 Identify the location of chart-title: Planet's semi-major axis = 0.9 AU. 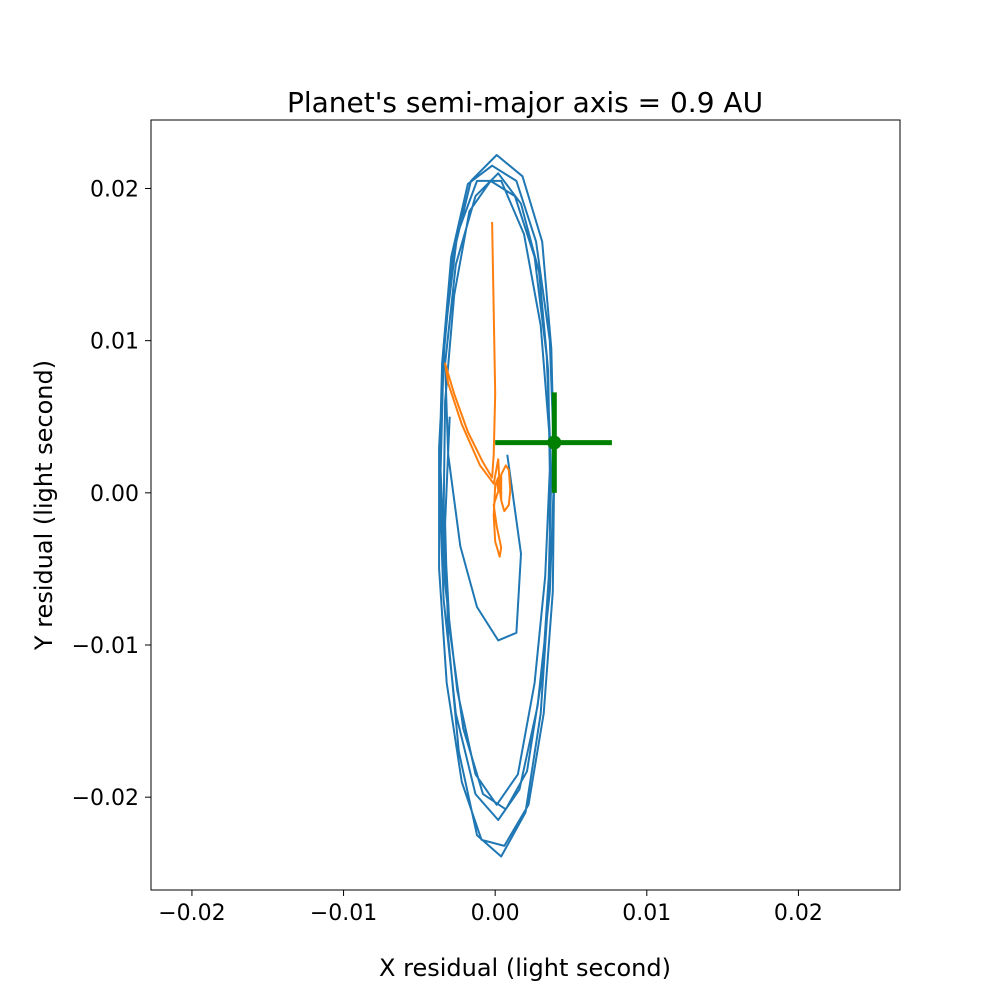
(525, 102).